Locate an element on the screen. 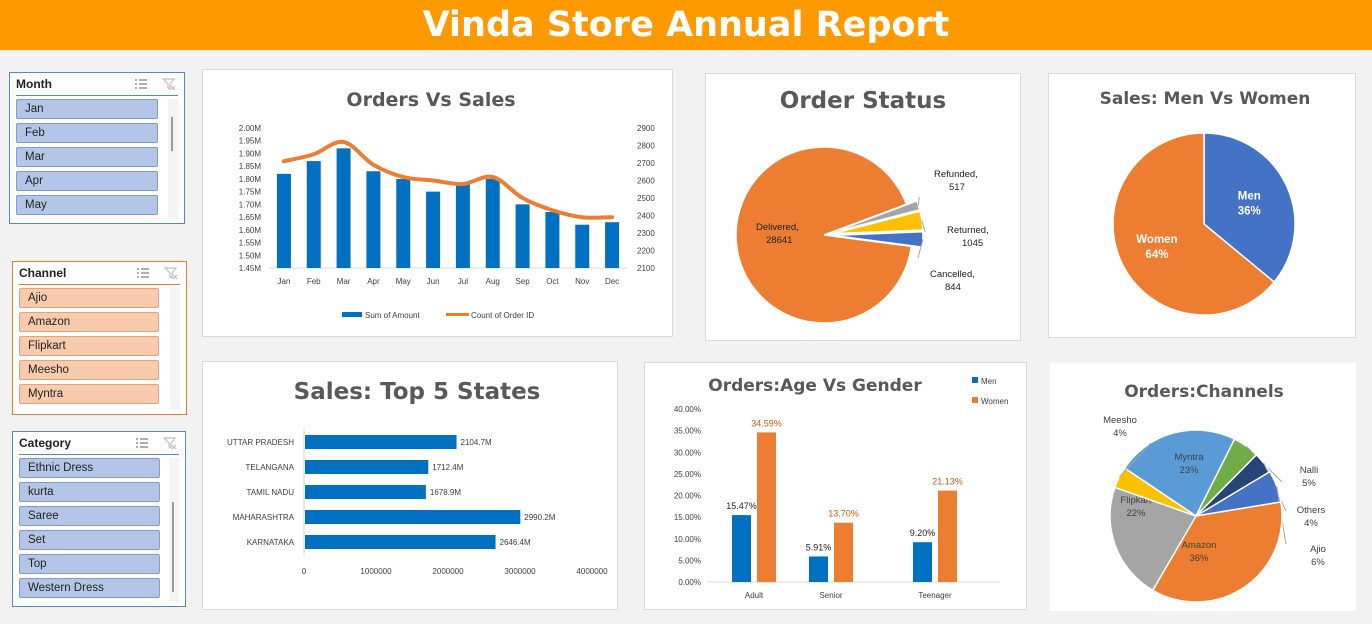 The width and height of the screenshot is (1372, 624). data-label-others-name: Others is located at coordinates (1311, 510).